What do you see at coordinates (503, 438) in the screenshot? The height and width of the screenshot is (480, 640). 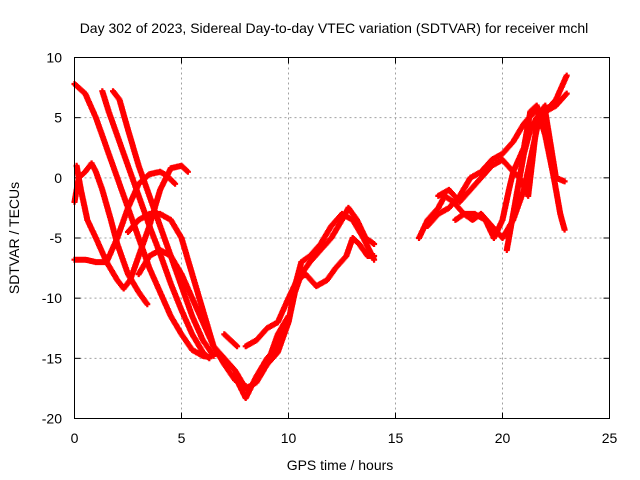 I see `x-tick-label: 20` at bounding box center [503, 438].